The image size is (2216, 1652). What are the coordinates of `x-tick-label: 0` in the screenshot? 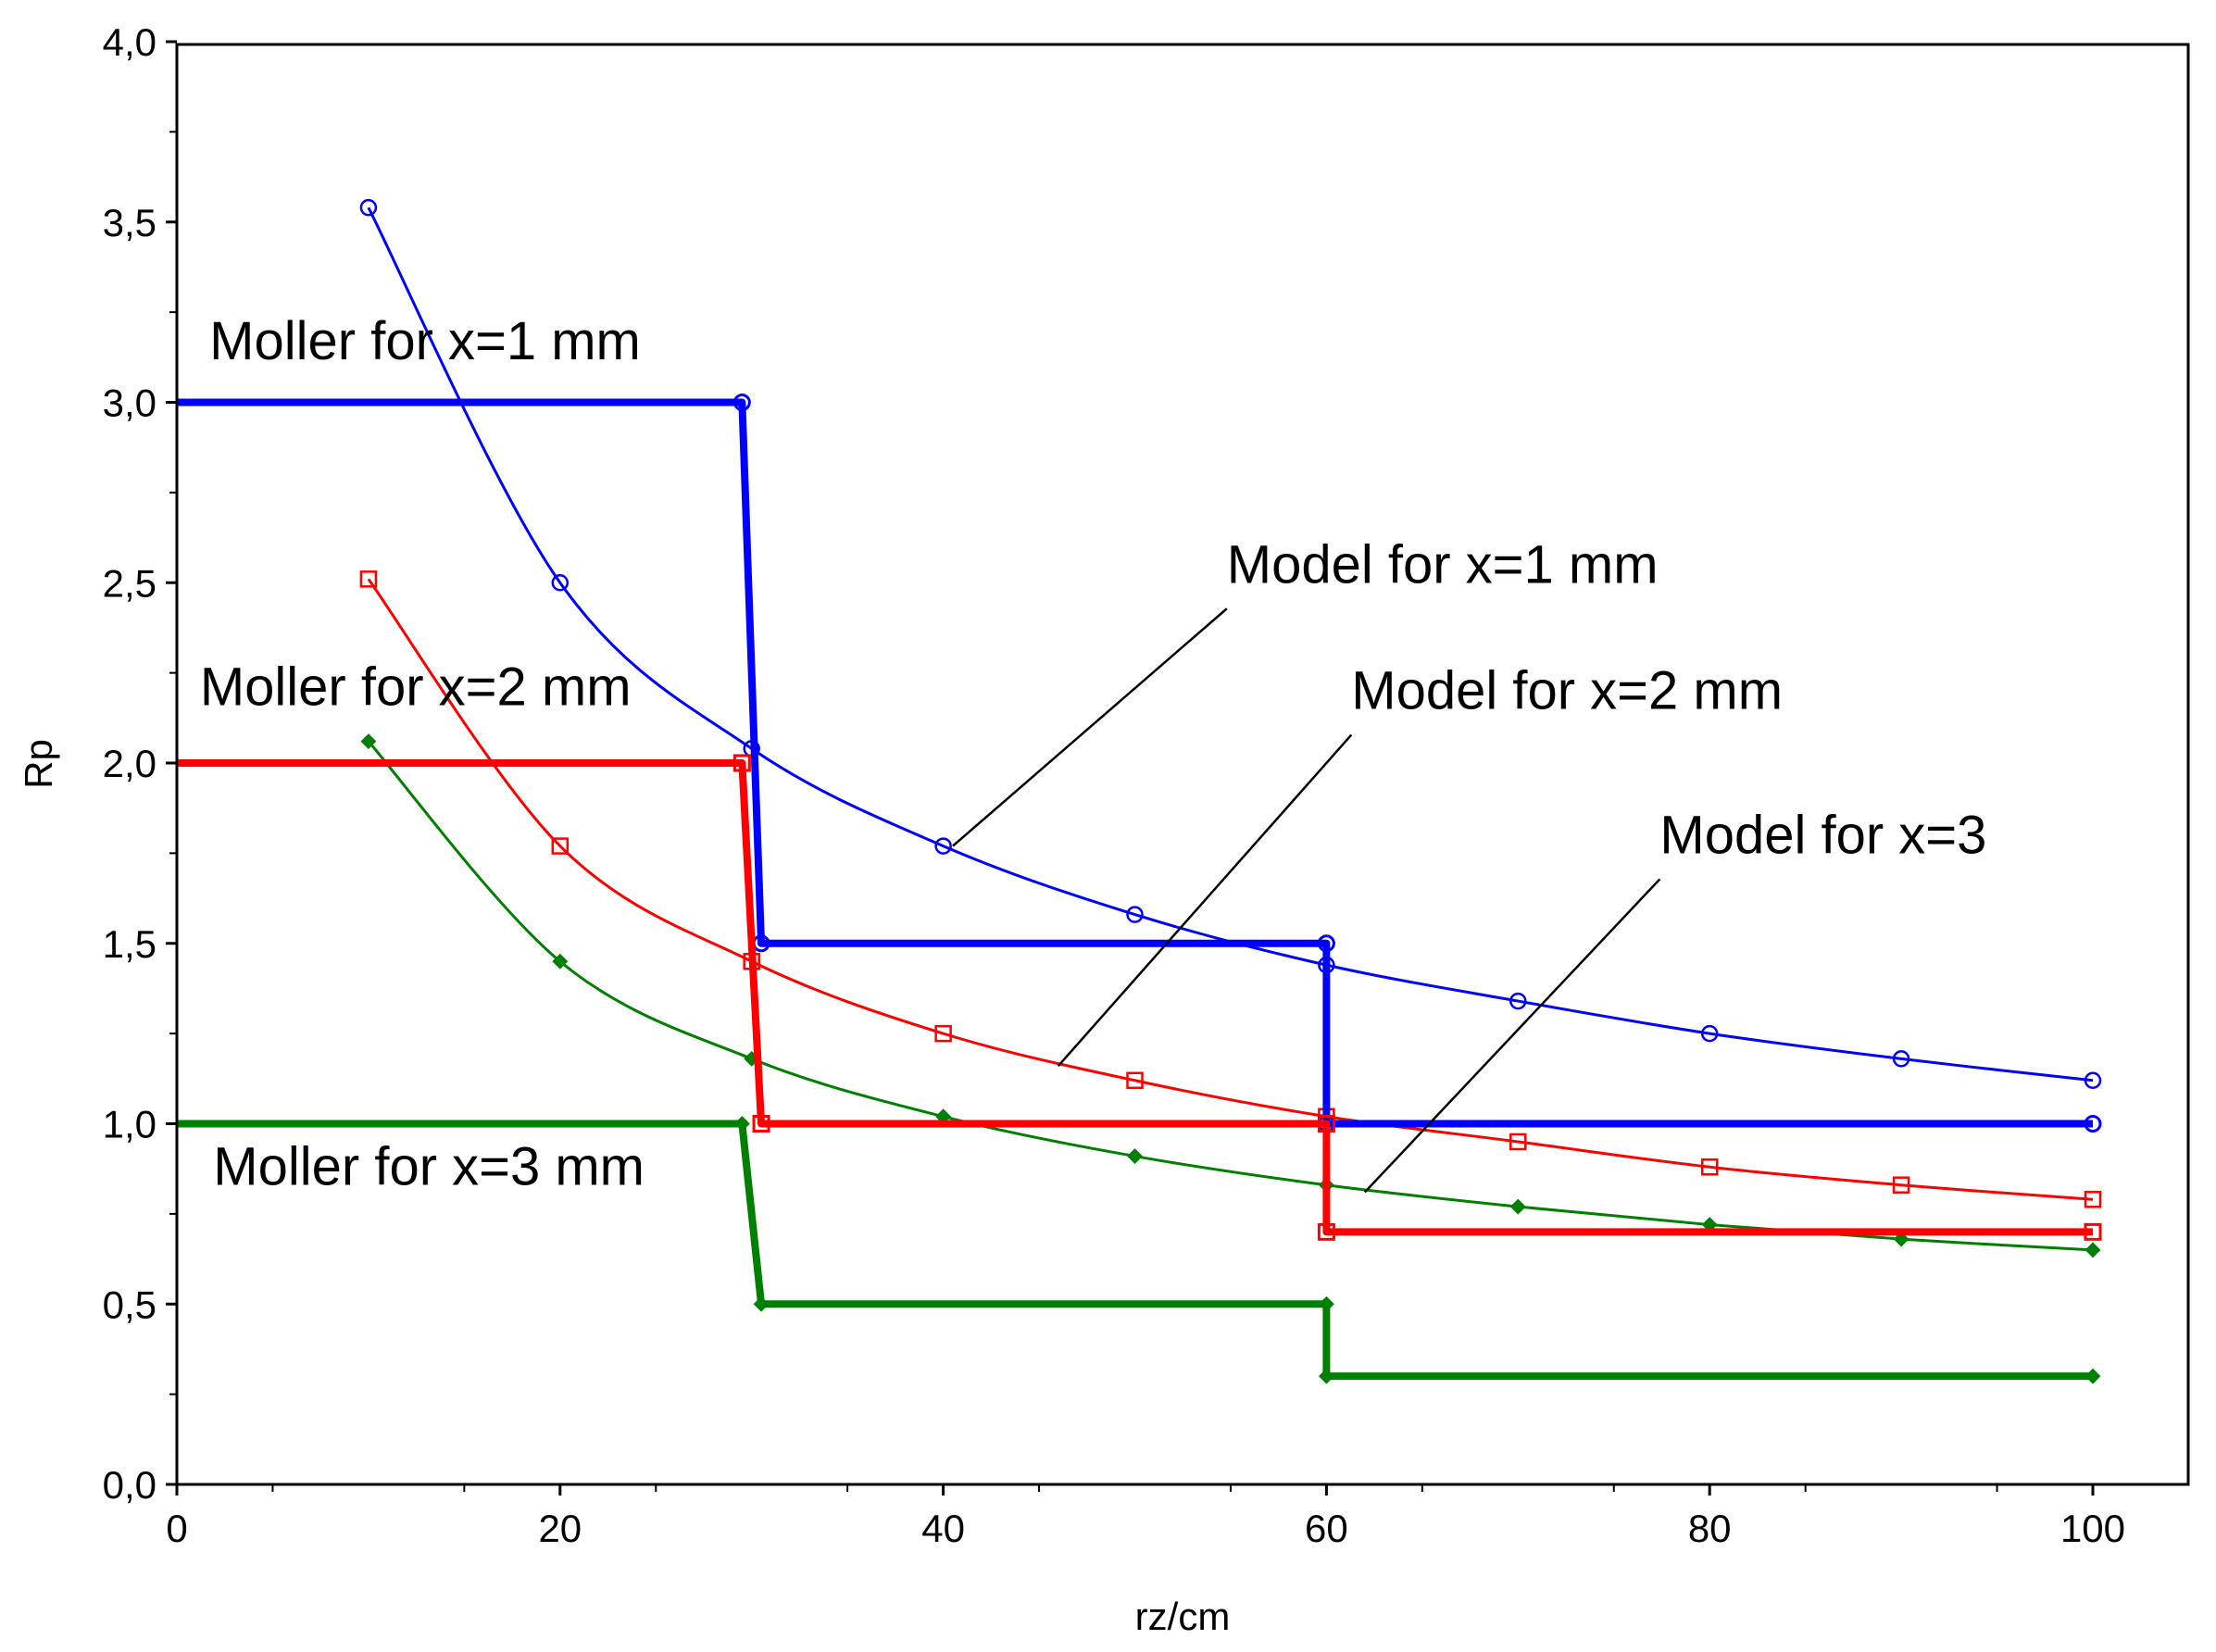 It's located at (176, 1528).